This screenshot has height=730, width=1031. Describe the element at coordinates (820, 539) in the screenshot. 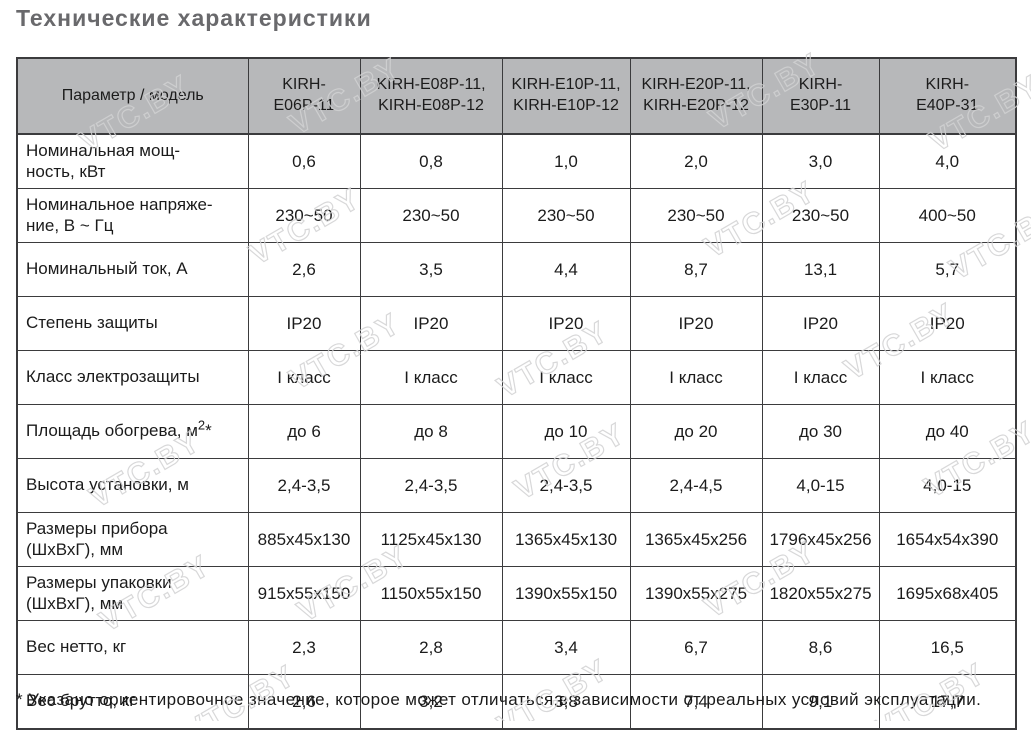

I see `value-cell: 1796х45х256` at that location.